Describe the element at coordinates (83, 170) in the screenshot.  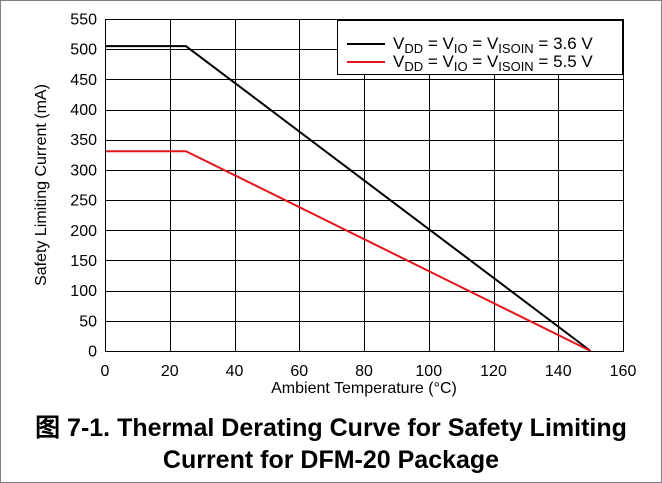
I see `y-tick-label: 300` at that location.